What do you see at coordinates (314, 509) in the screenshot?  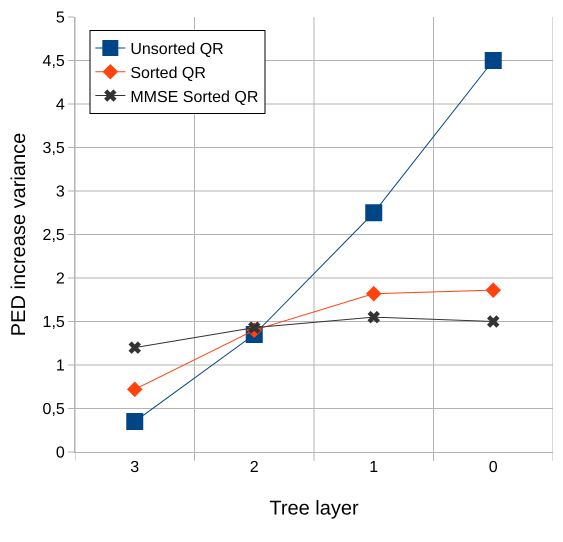 I see `x-axis-title: Tree layer` at bounding box center [314, 509].